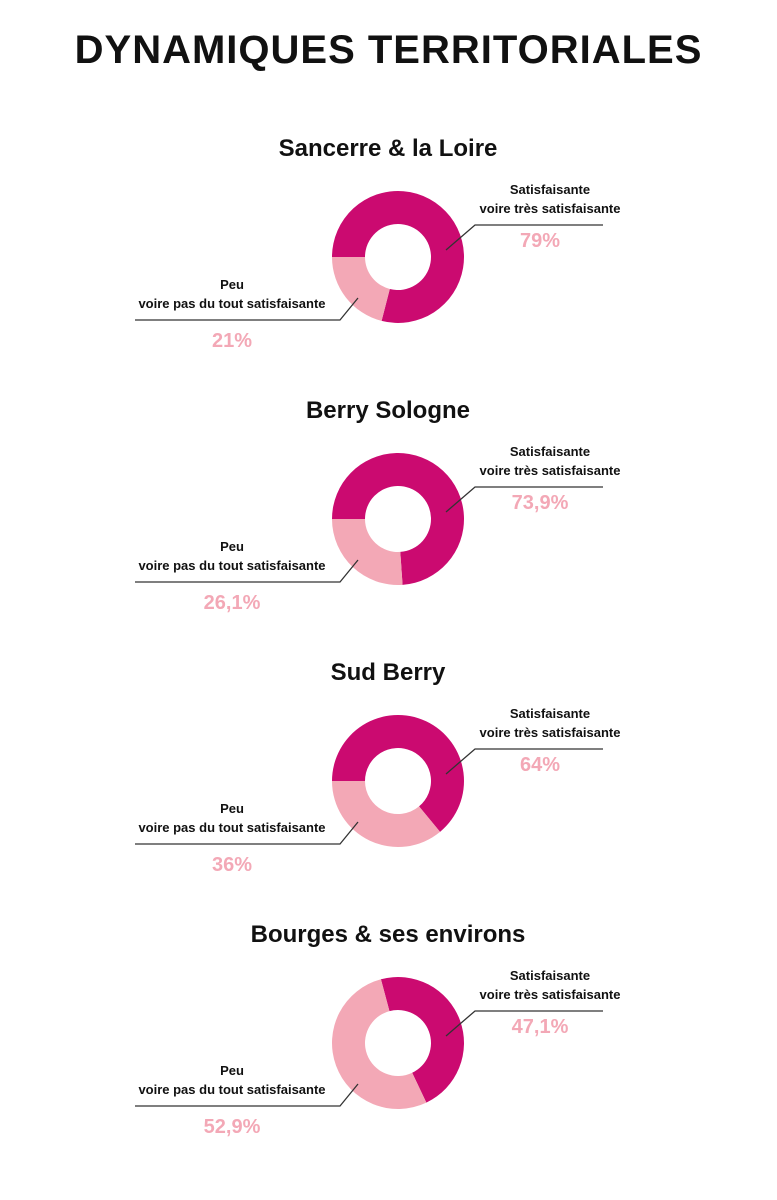 This screenshot has height=1200, width=777. Describe the element at coordinates (388, 410) in the screenshot. I see `chart-title: Berry Sologne` at that location.